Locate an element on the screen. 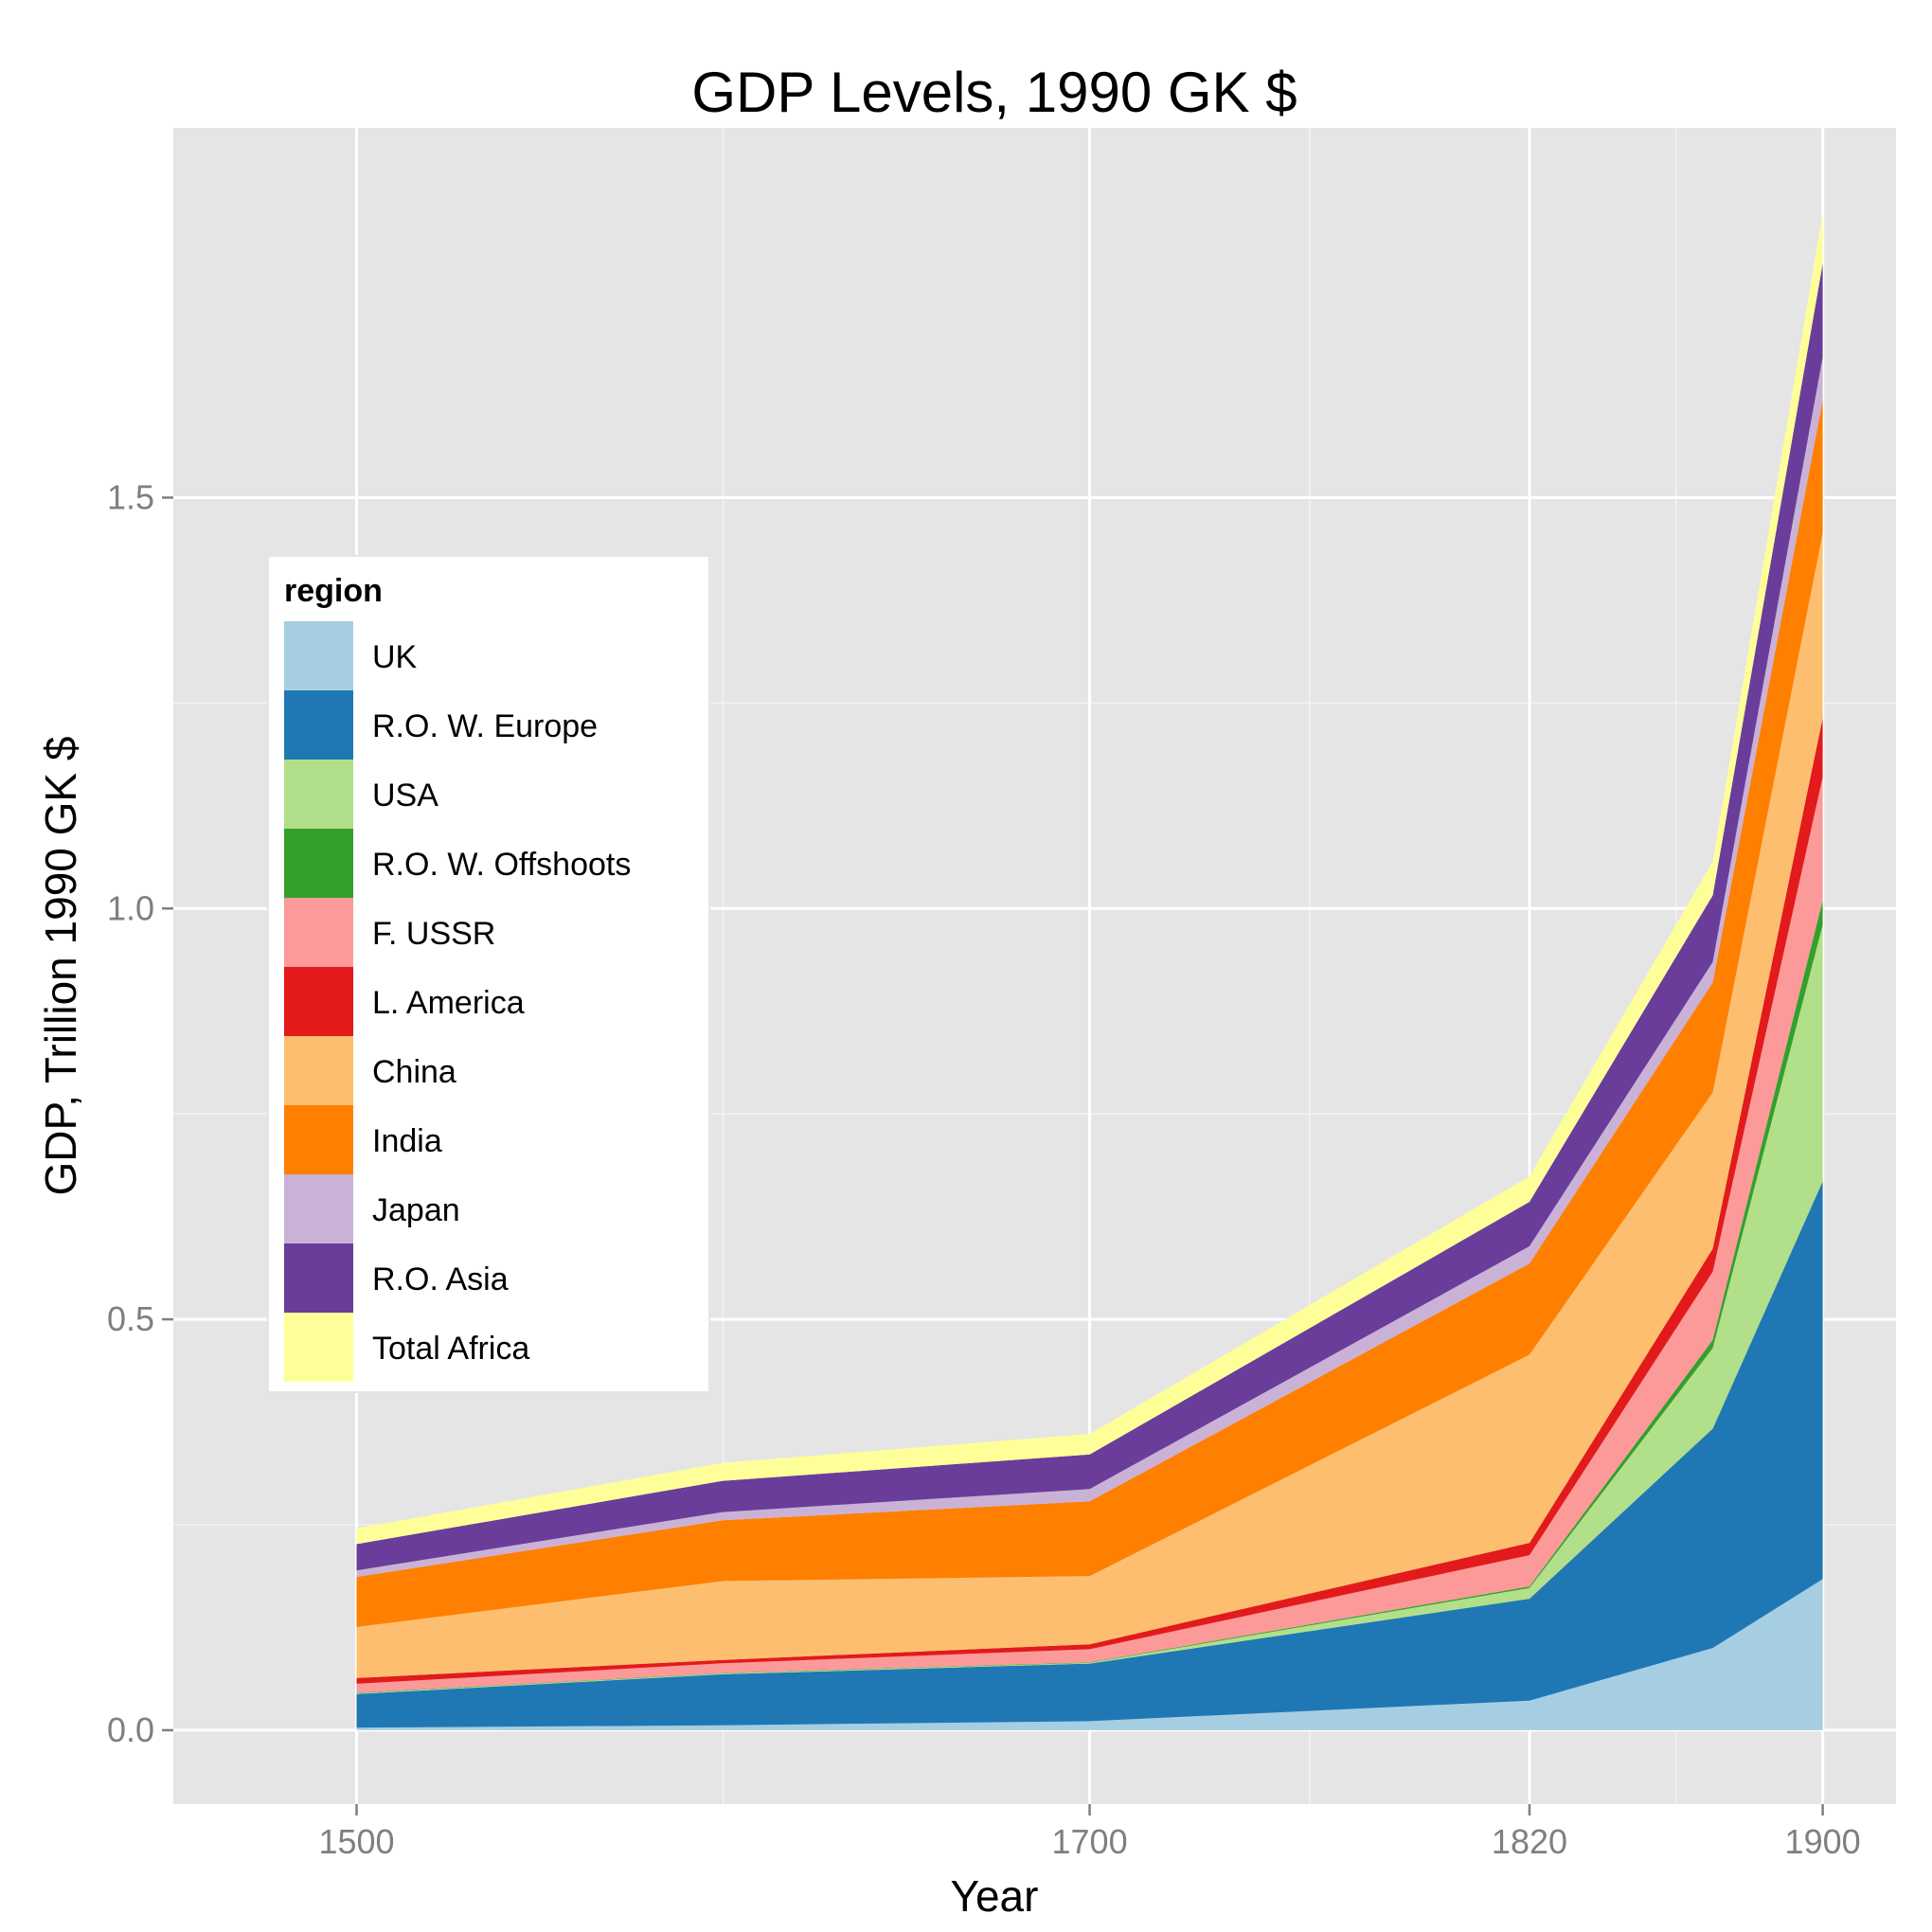 The width and height of the screenshot is (1932, 1932). legend-label: UK is located at coordinates (395, 657).